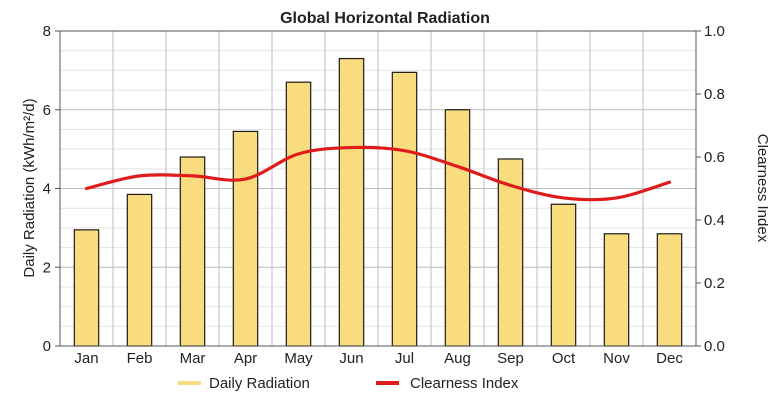 The height and width of the screenshot is (402, 768). I want to click on y-tick-label: 8, so click(47, 31).